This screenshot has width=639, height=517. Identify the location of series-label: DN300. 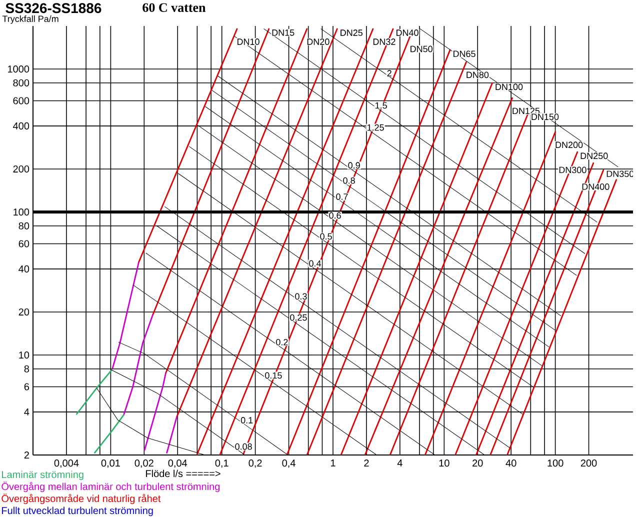
(572, 170).